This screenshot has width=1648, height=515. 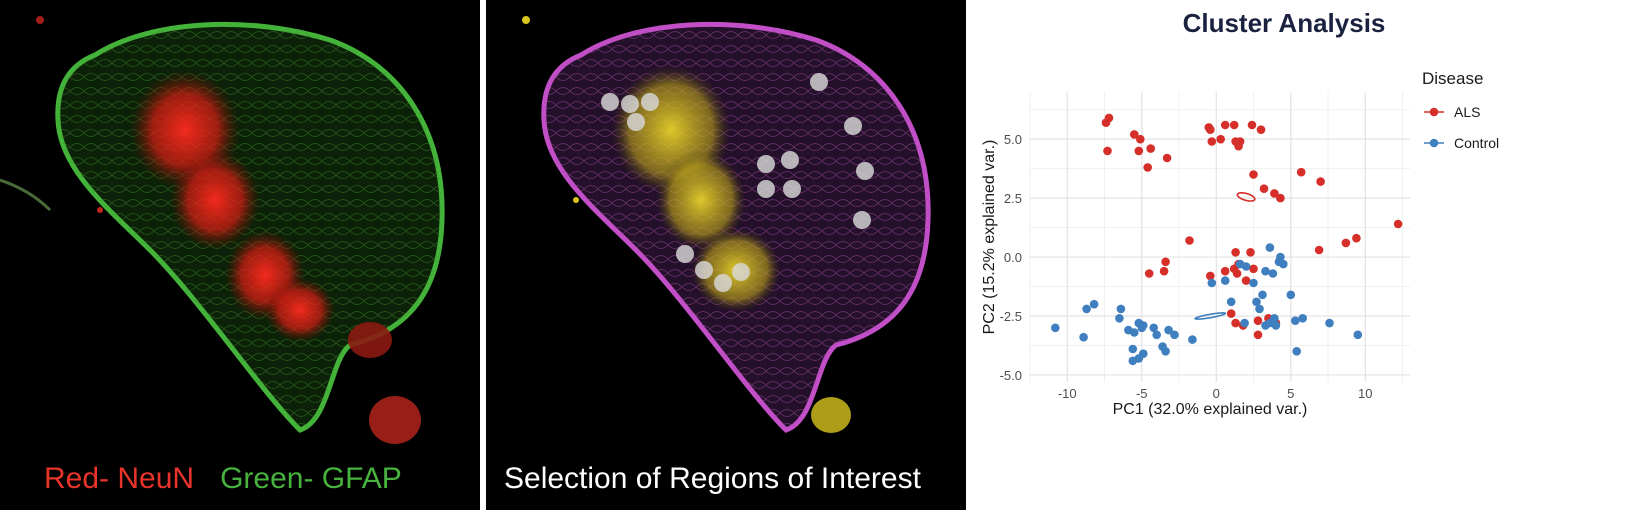 I want to click on x-tick-label: 0, so click(x=1216, y=393).